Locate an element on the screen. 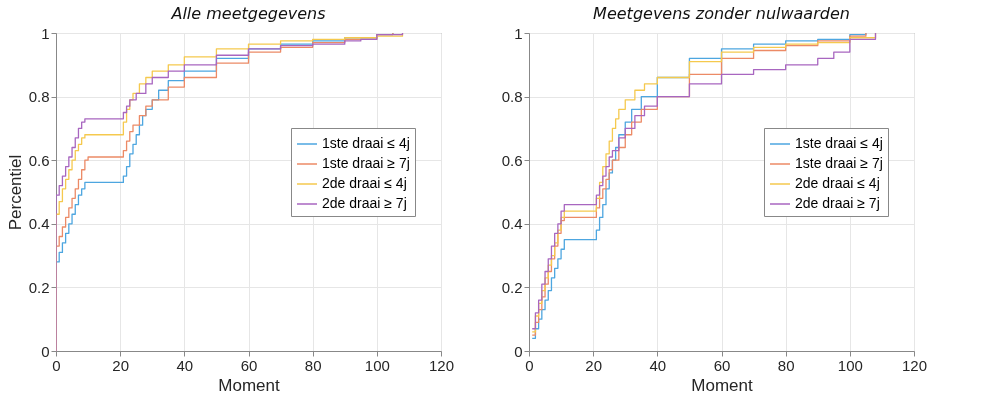 This screenshot has width=1005, height=419. chart-title: Alle meetgegevens is located at coordinates (248, 13).